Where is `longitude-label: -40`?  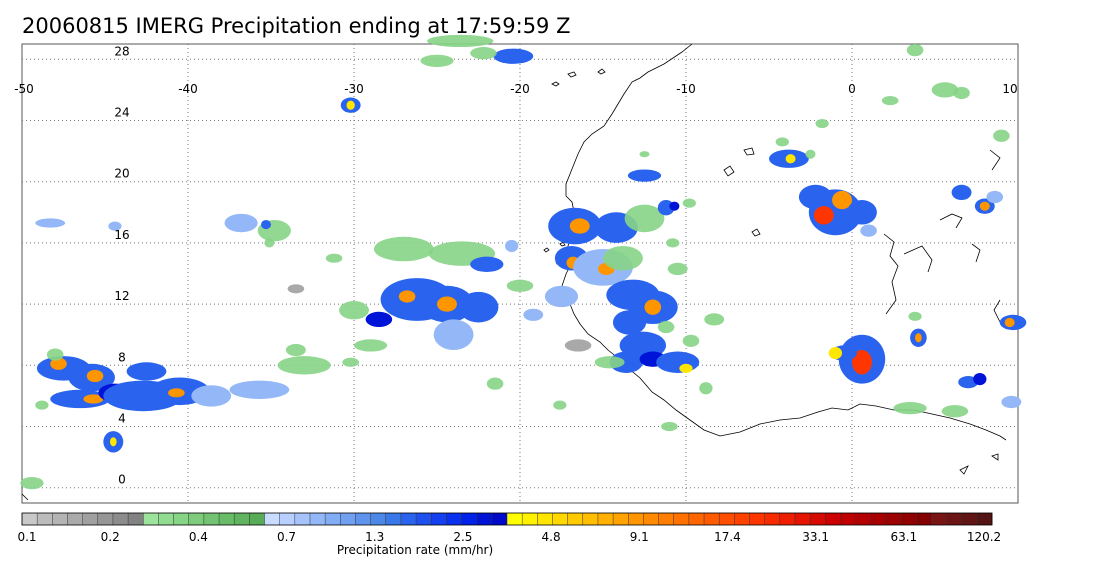
longitude-label: -40 is located at coordinates (188, 89).